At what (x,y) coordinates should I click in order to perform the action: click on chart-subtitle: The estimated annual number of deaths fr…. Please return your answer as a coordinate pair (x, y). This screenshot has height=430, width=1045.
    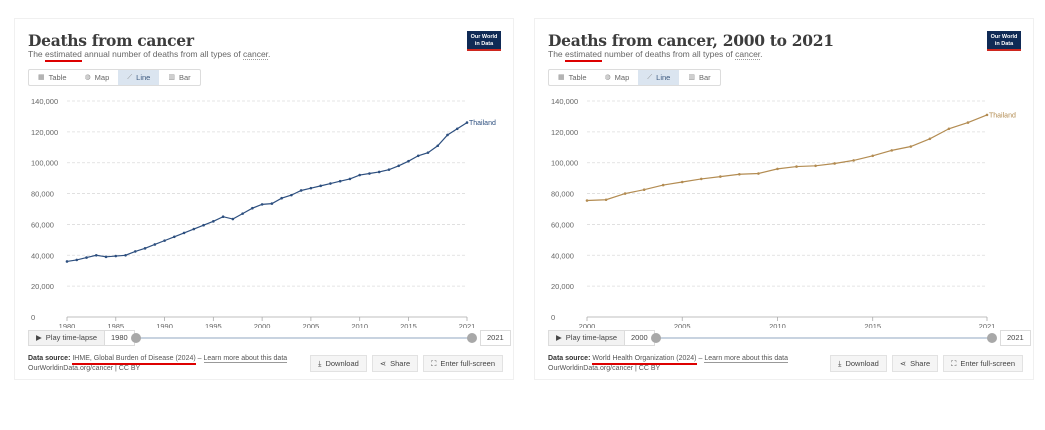
    Looking at the image, I should click on (149, 55).